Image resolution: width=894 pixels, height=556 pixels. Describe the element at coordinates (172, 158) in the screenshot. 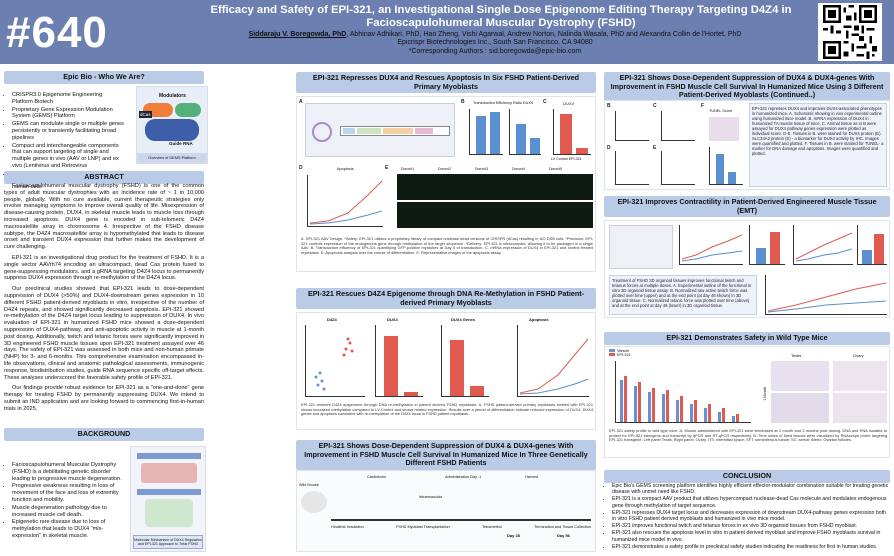

I see `figure-caption: Overview of GEMS Platform` at that location.